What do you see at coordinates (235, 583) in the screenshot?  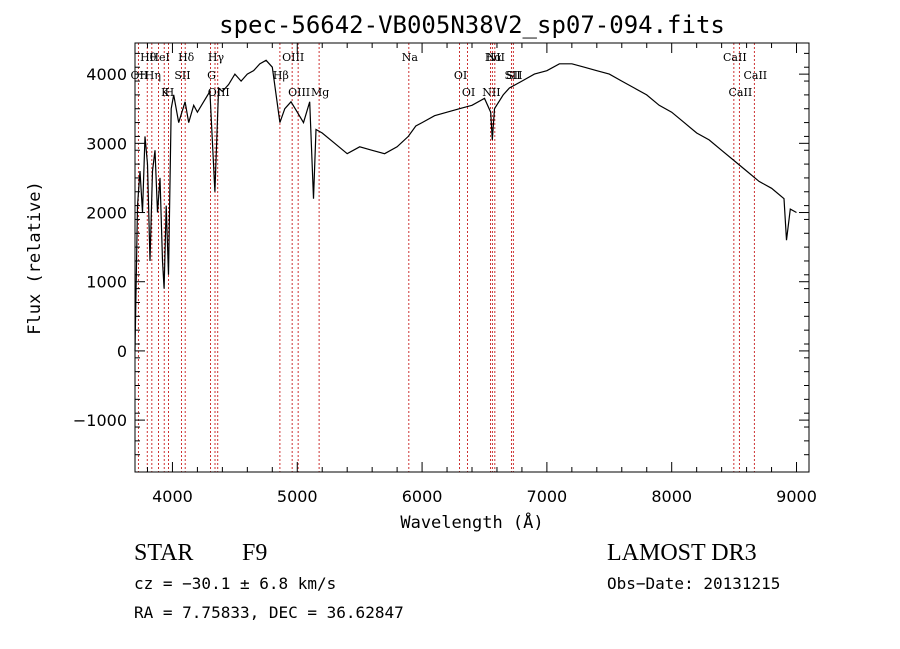 I see `cz-velocity: cz = −30.1 ± 6.8 km/s` at bounding box center [235, 583].